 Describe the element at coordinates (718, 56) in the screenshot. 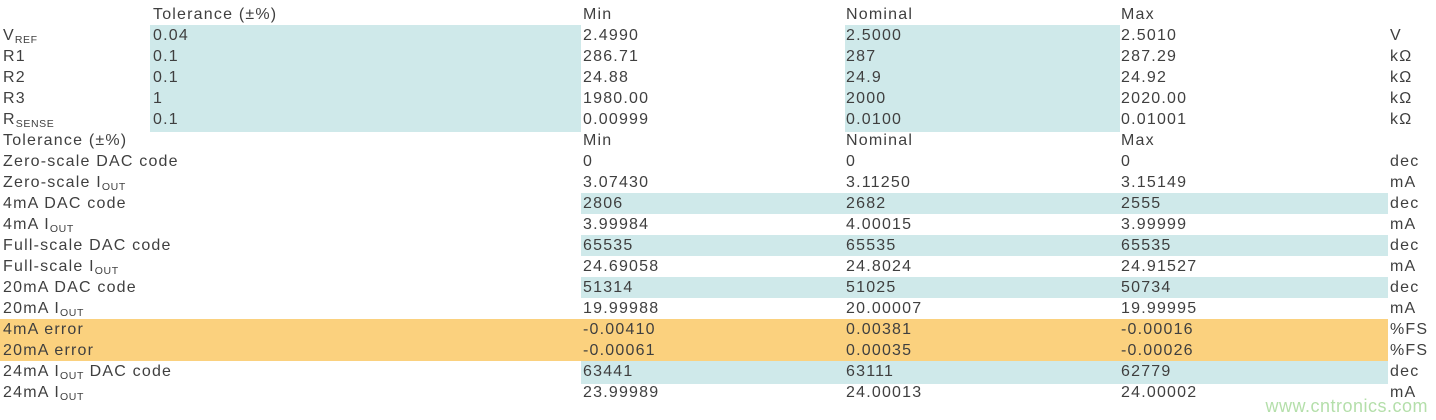

I see `table-row-r1: R1 0.1 286.71 287 287.29 kΩ` at that location.